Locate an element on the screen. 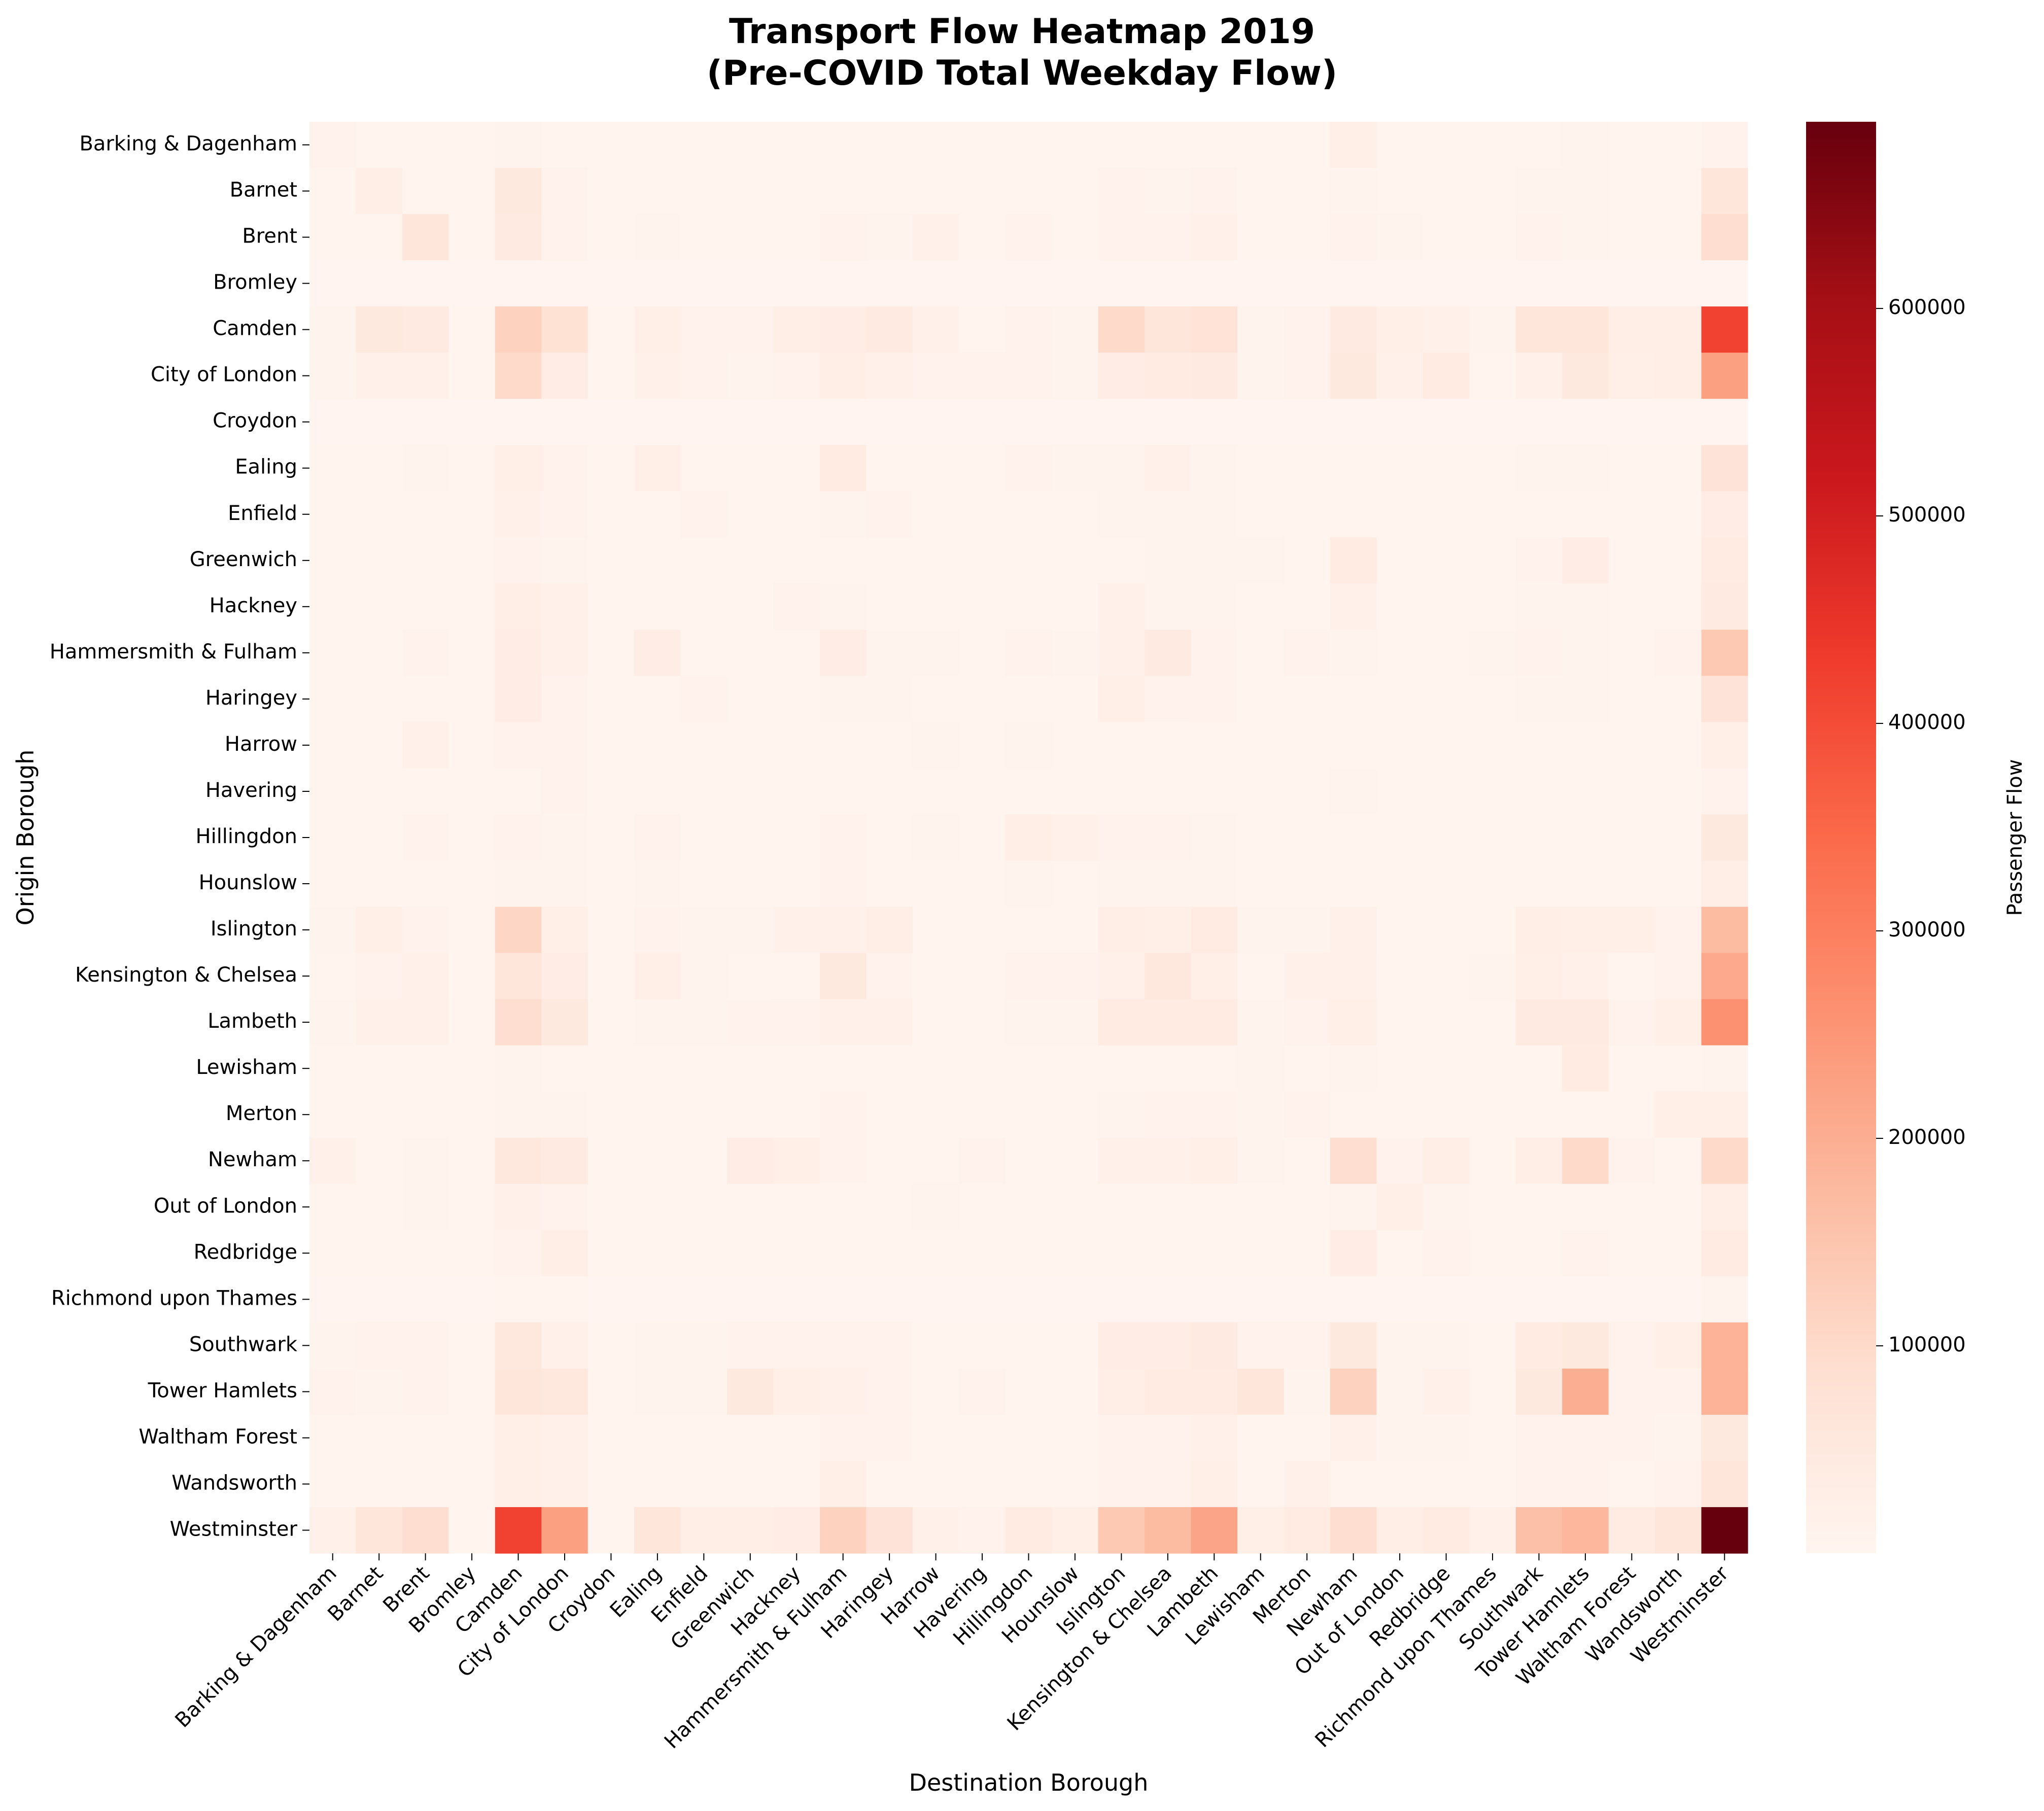 This screenshot has width=2044, height=1811. heatmap-cell-redbridge-to-barnet is located at coordinates (379, 1253).